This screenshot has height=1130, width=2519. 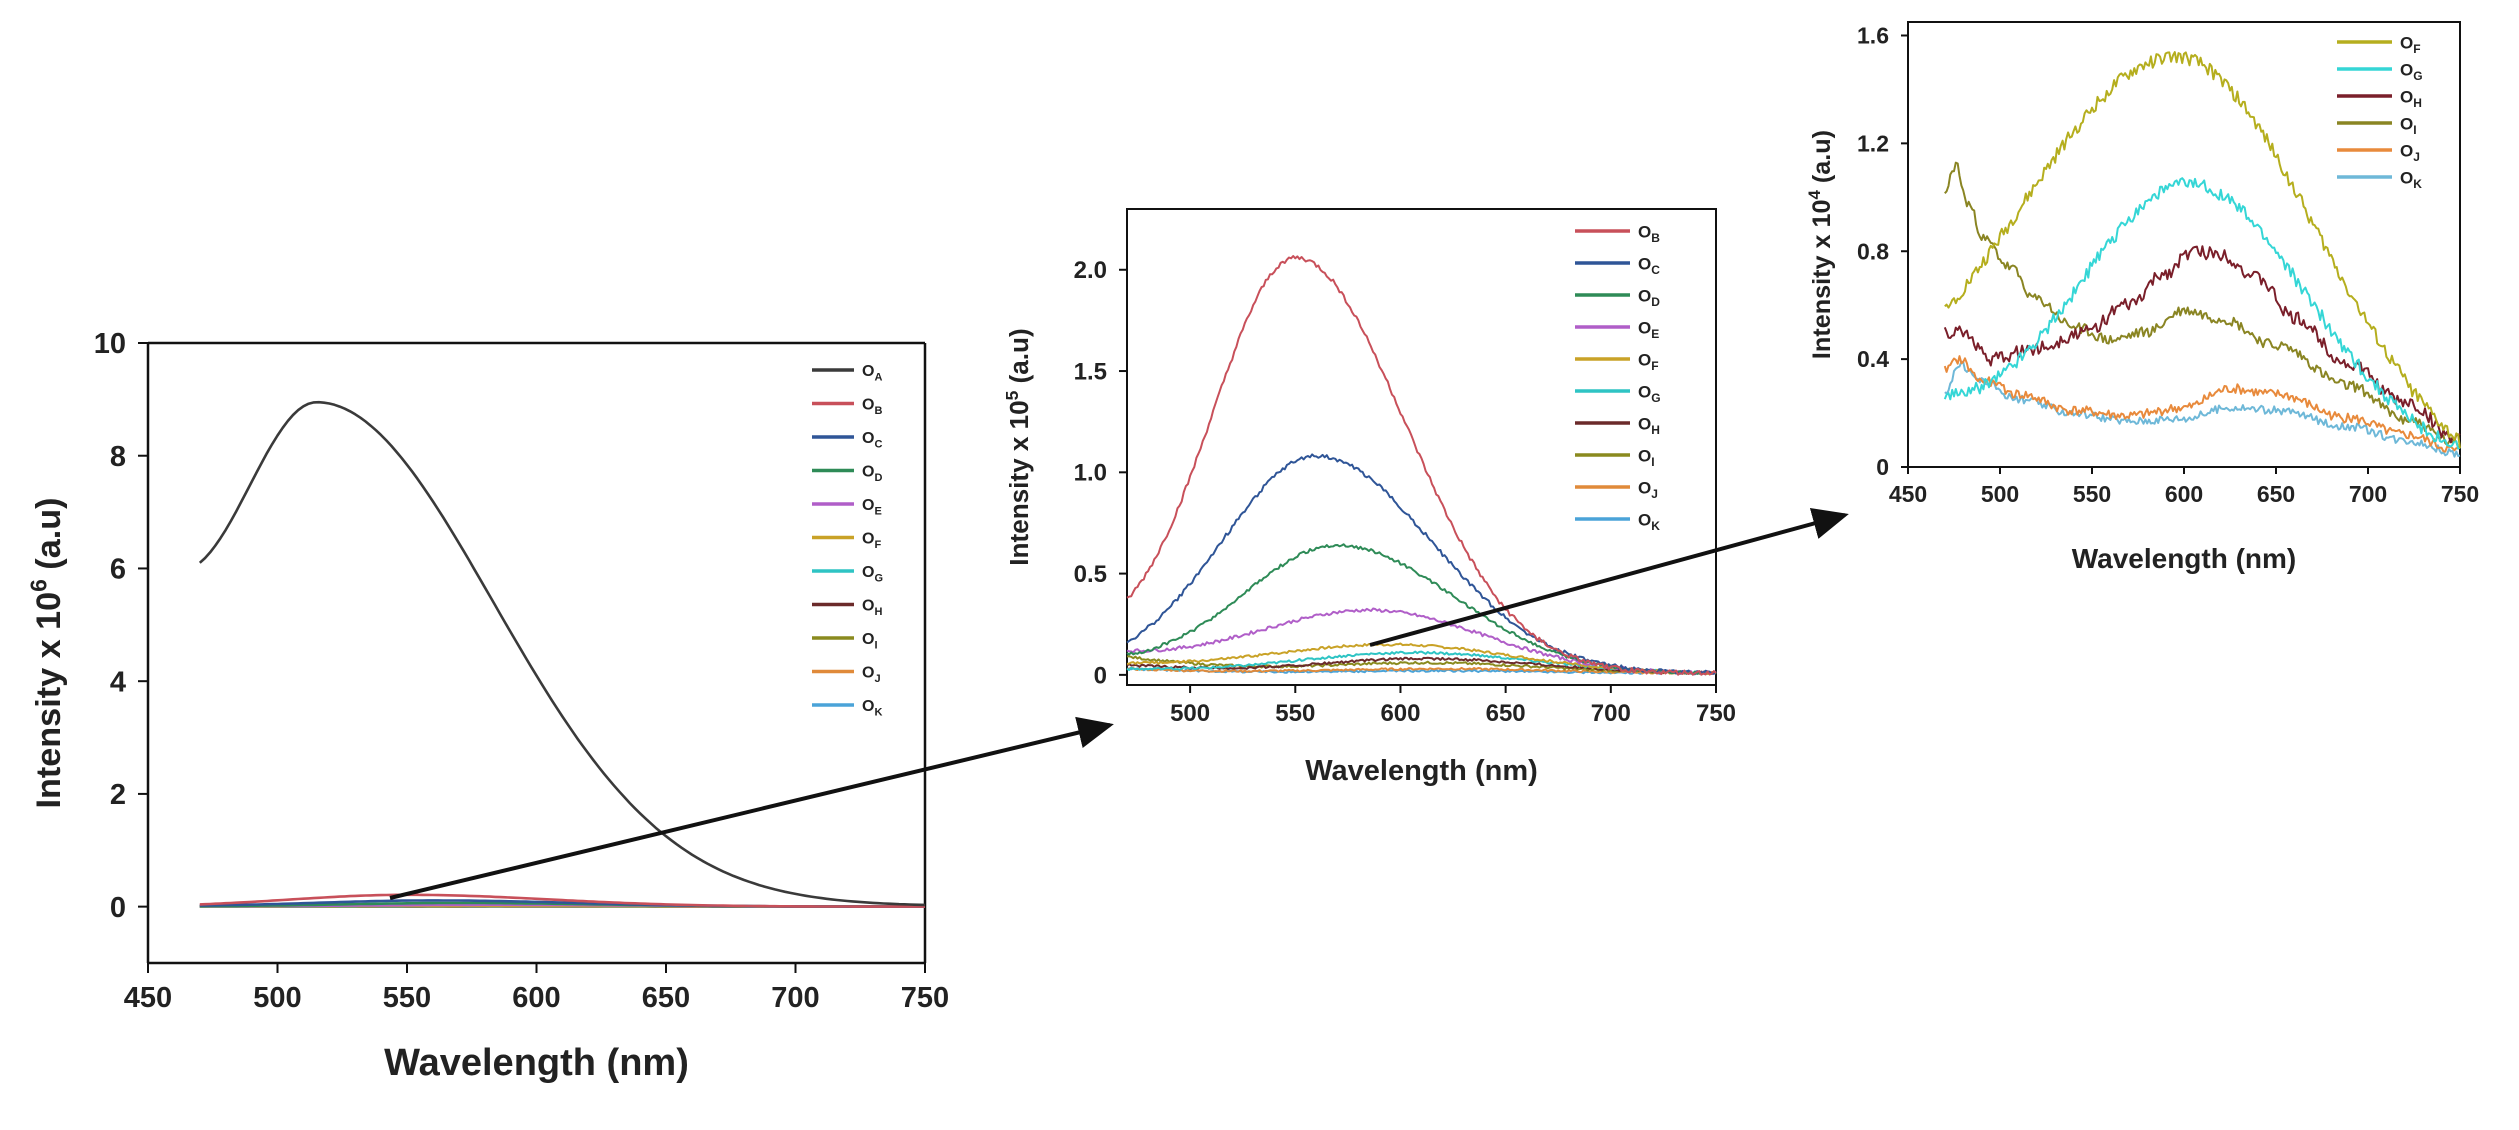 I want to click on y-tick-label: 0.8, so click(x=1873, y=251).